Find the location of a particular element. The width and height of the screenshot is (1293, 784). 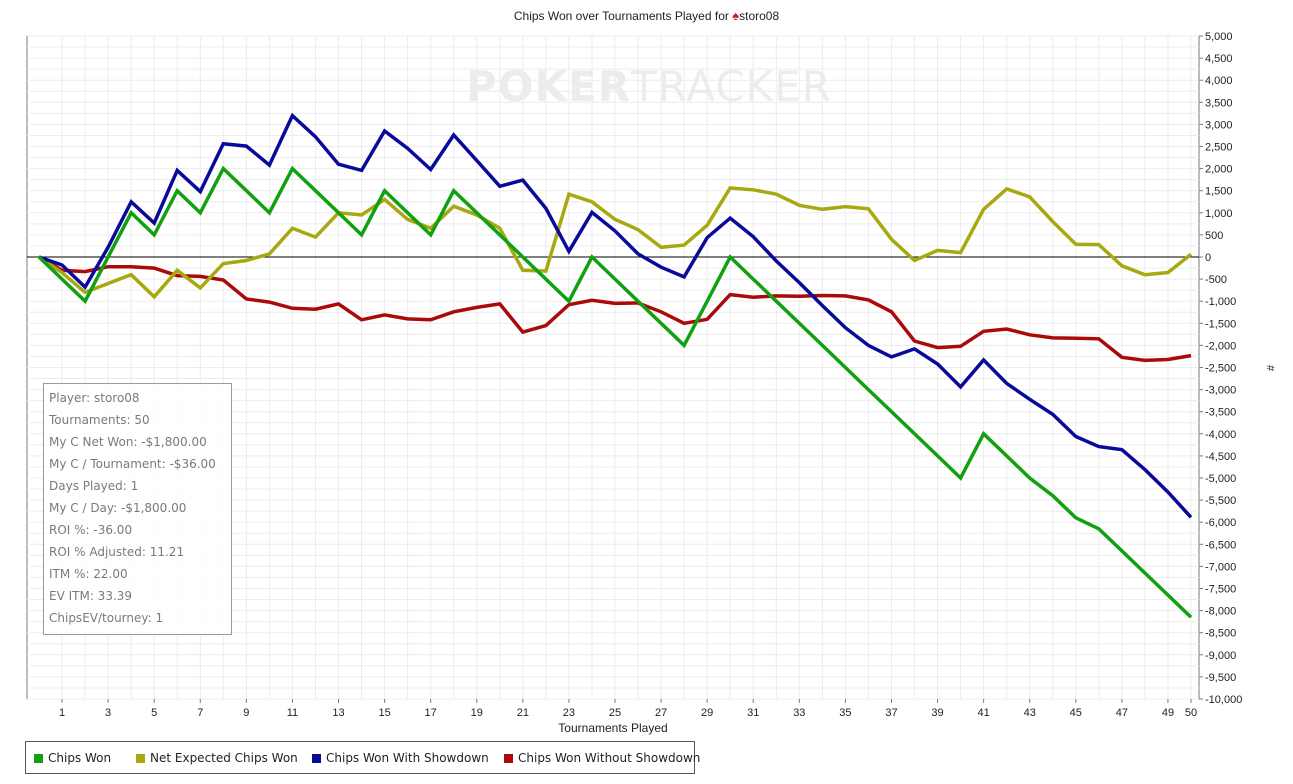

y-tick-label: -9,000 is located at coordinates (1220, 656).